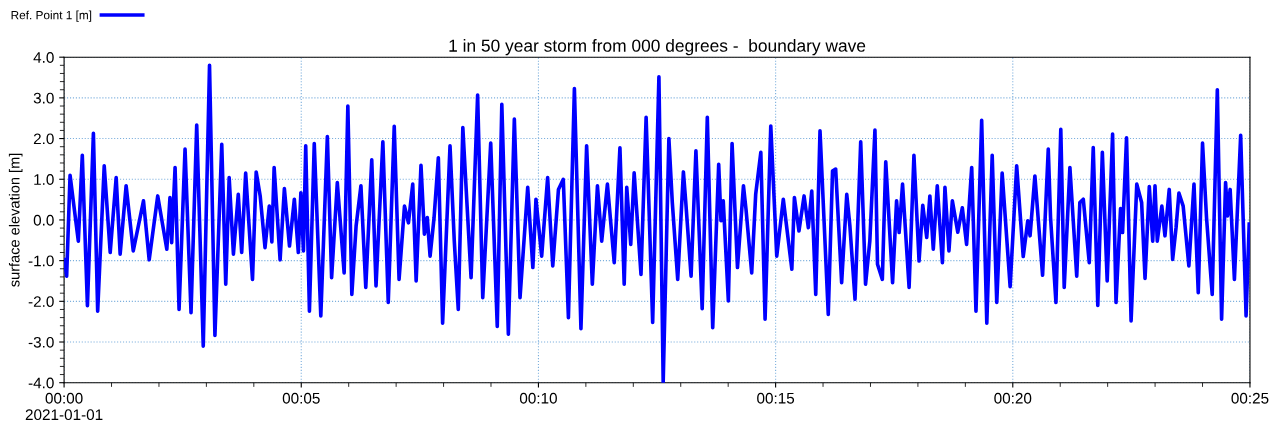 The width and height of the screenshot is (1269, 430). Describe the element at coordinates (301, 398) in the screenshot. I see `x-tick-label: 00:05` at that location.